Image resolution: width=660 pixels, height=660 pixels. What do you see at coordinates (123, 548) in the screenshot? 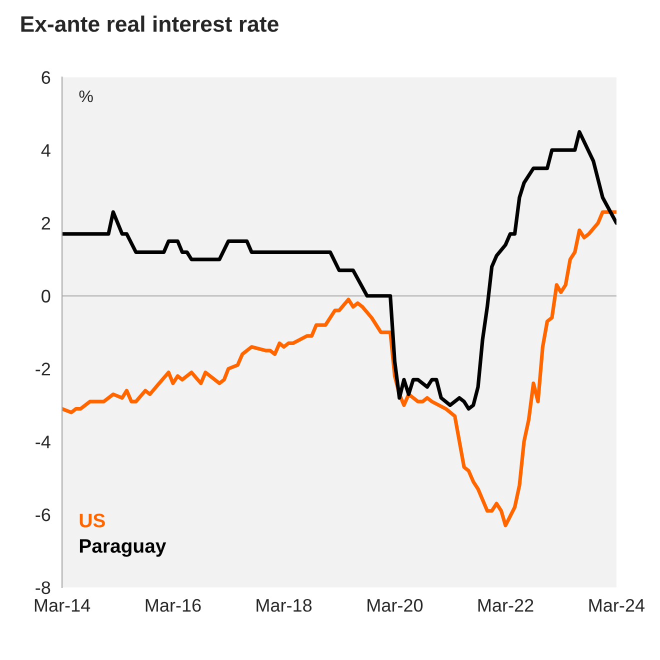
I see `text: Paraguay` at bounding box center [123, 548].